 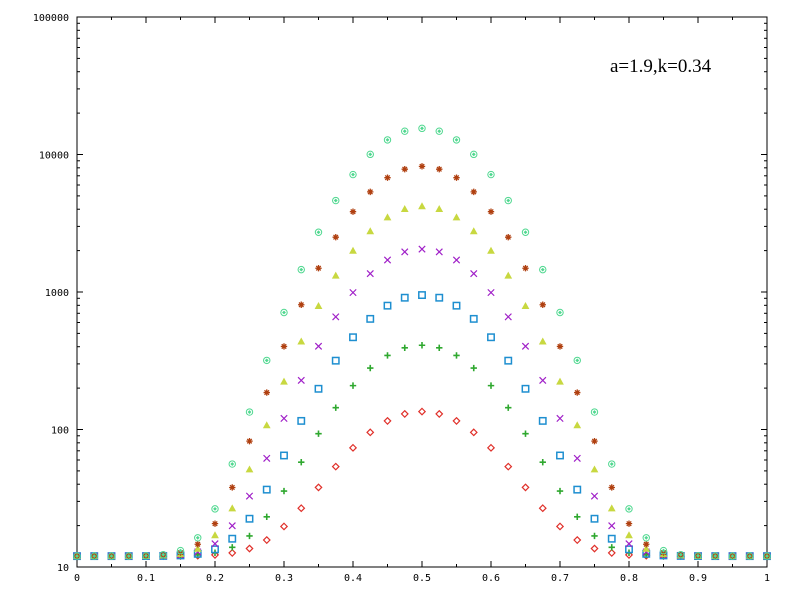 I want to click on x-tick-label: 0.4, so click(x=353, y=578).